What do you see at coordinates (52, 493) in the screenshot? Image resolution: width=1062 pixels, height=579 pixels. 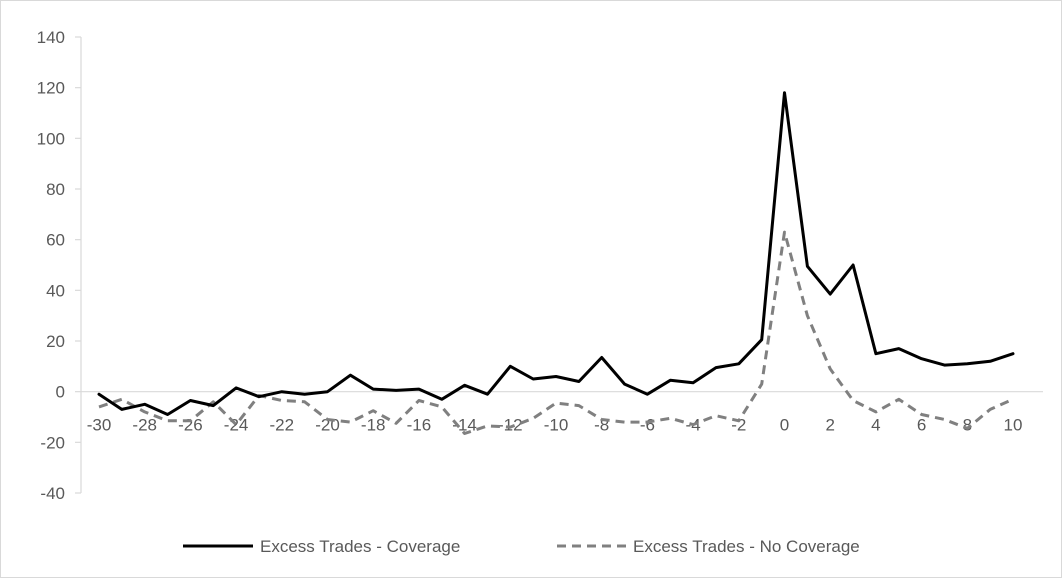 I see `y-tick-label: -40` at bounding box center [52, 493].